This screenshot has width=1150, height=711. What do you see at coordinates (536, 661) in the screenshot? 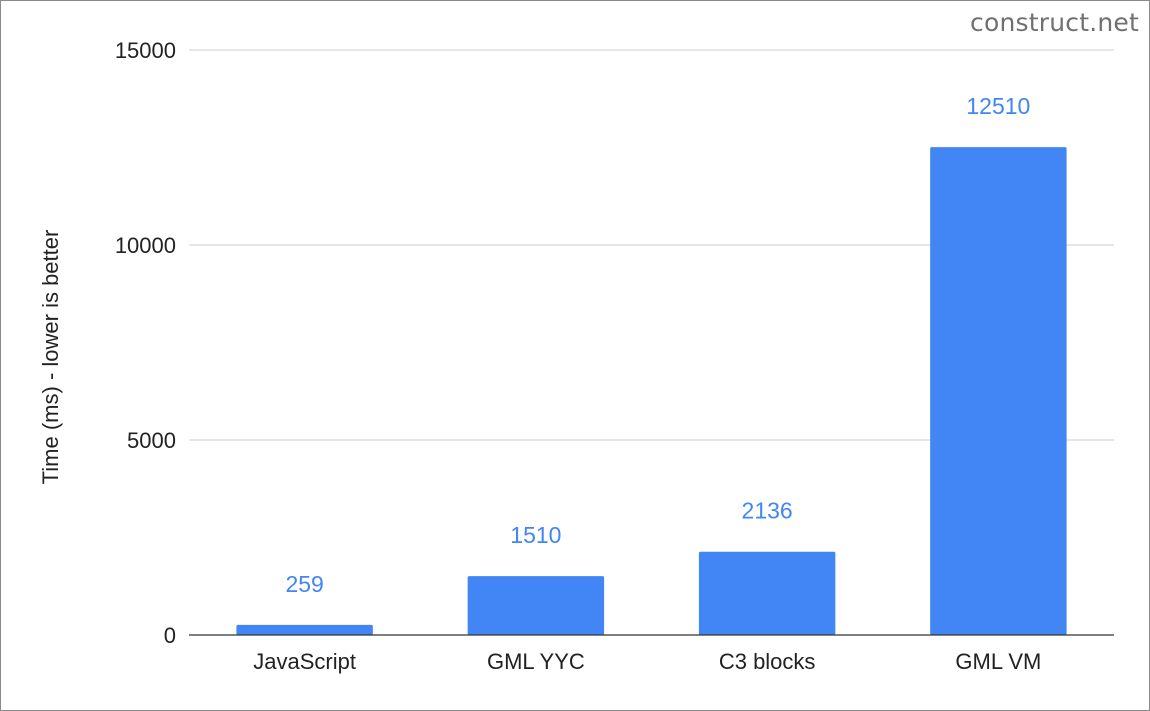
I see `x-tick-label: GML YYC` at bounding box center [536, 661].